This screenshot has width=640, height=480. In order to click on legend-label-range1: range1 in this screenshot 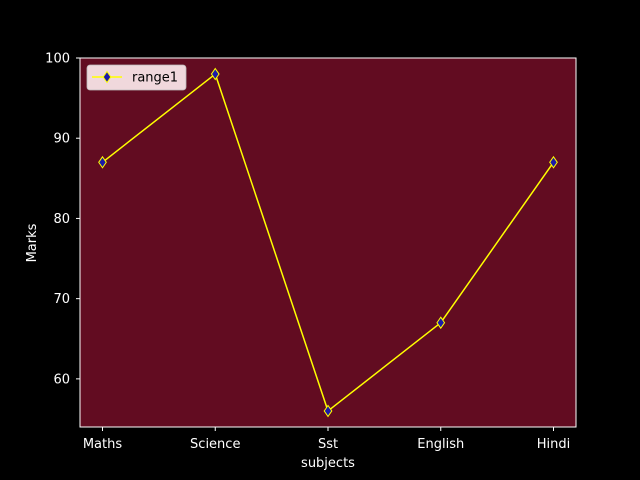, I will do `click(155, 78)`.